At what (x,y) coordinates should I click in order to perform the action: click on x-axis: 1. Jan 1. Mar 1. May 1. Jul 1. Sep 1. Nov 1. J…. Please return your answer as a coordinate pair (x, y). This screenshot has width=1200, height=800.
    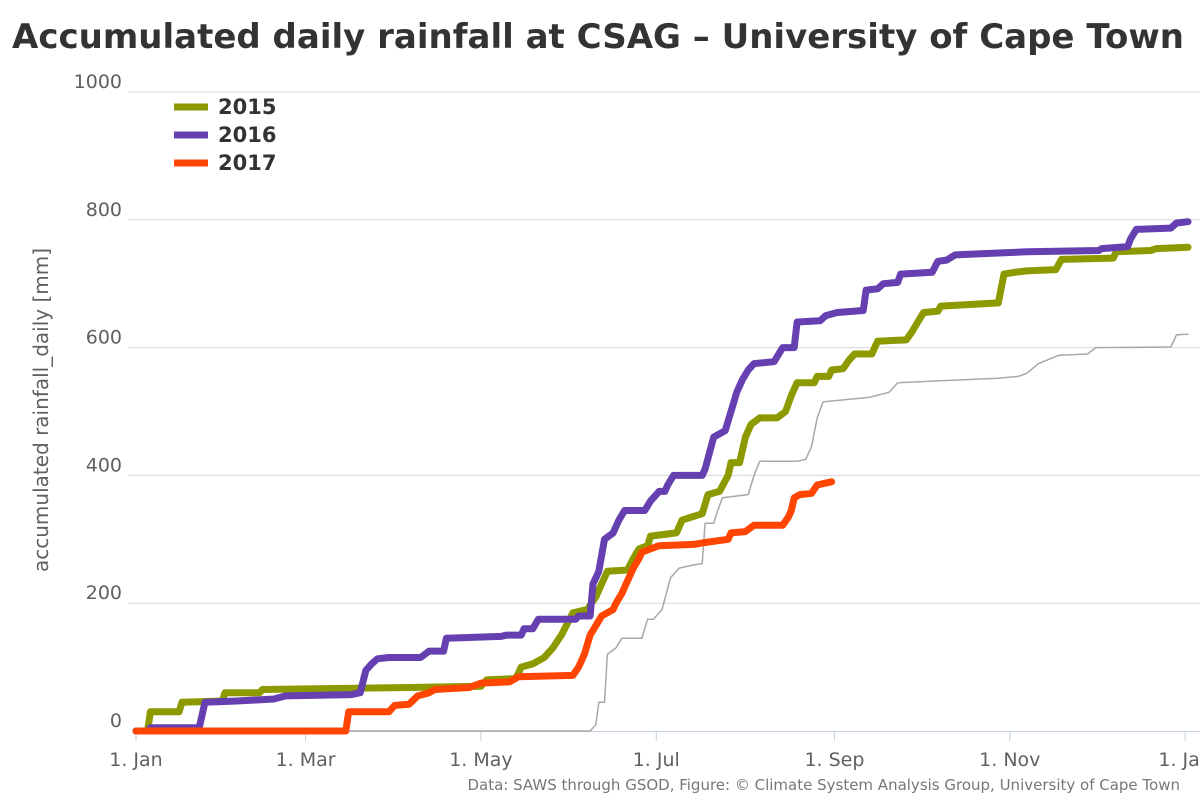
    Looking at the image, I should click on (654, 751).